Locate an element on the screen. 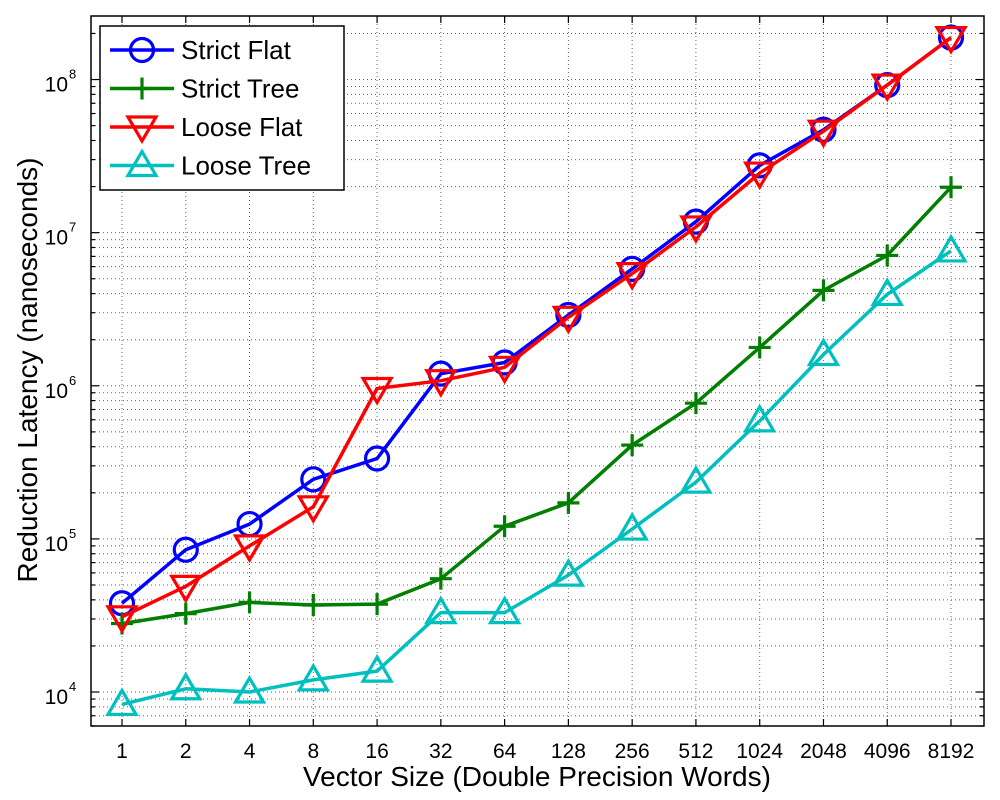 This screenshot has height=800, width=1000. legend-label: Loose Tree is located at coordinates (246, 166).